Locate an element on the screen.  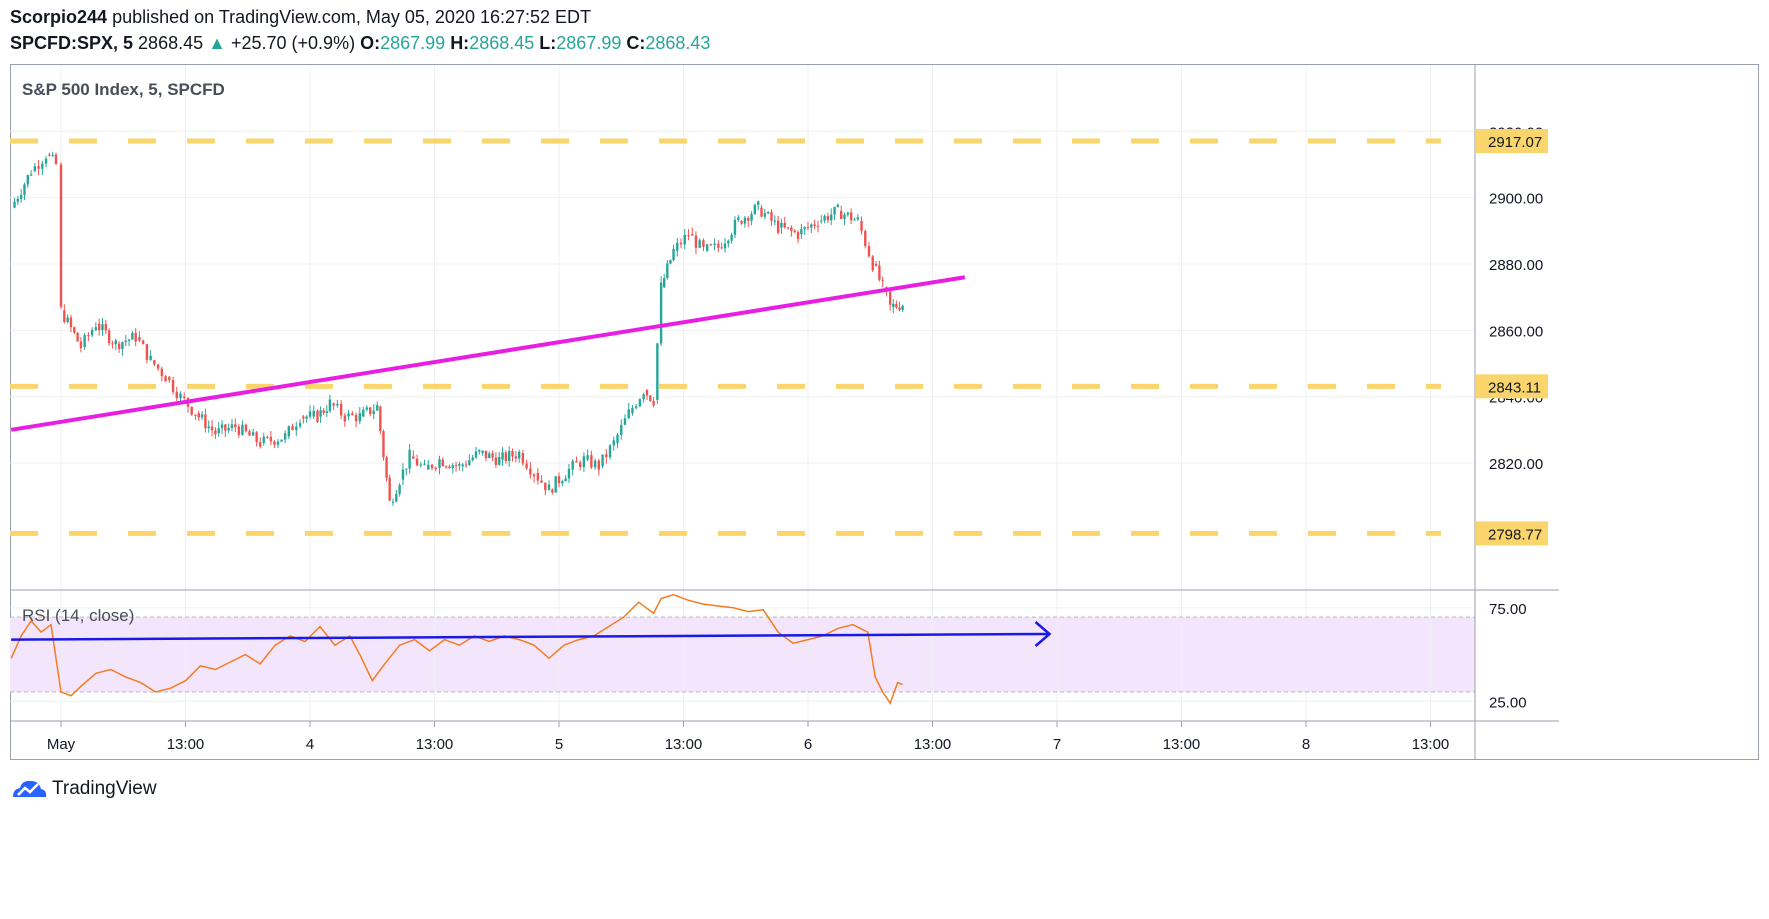
time-axis-tick-label: 8 is located at coordinates (1306, 744).